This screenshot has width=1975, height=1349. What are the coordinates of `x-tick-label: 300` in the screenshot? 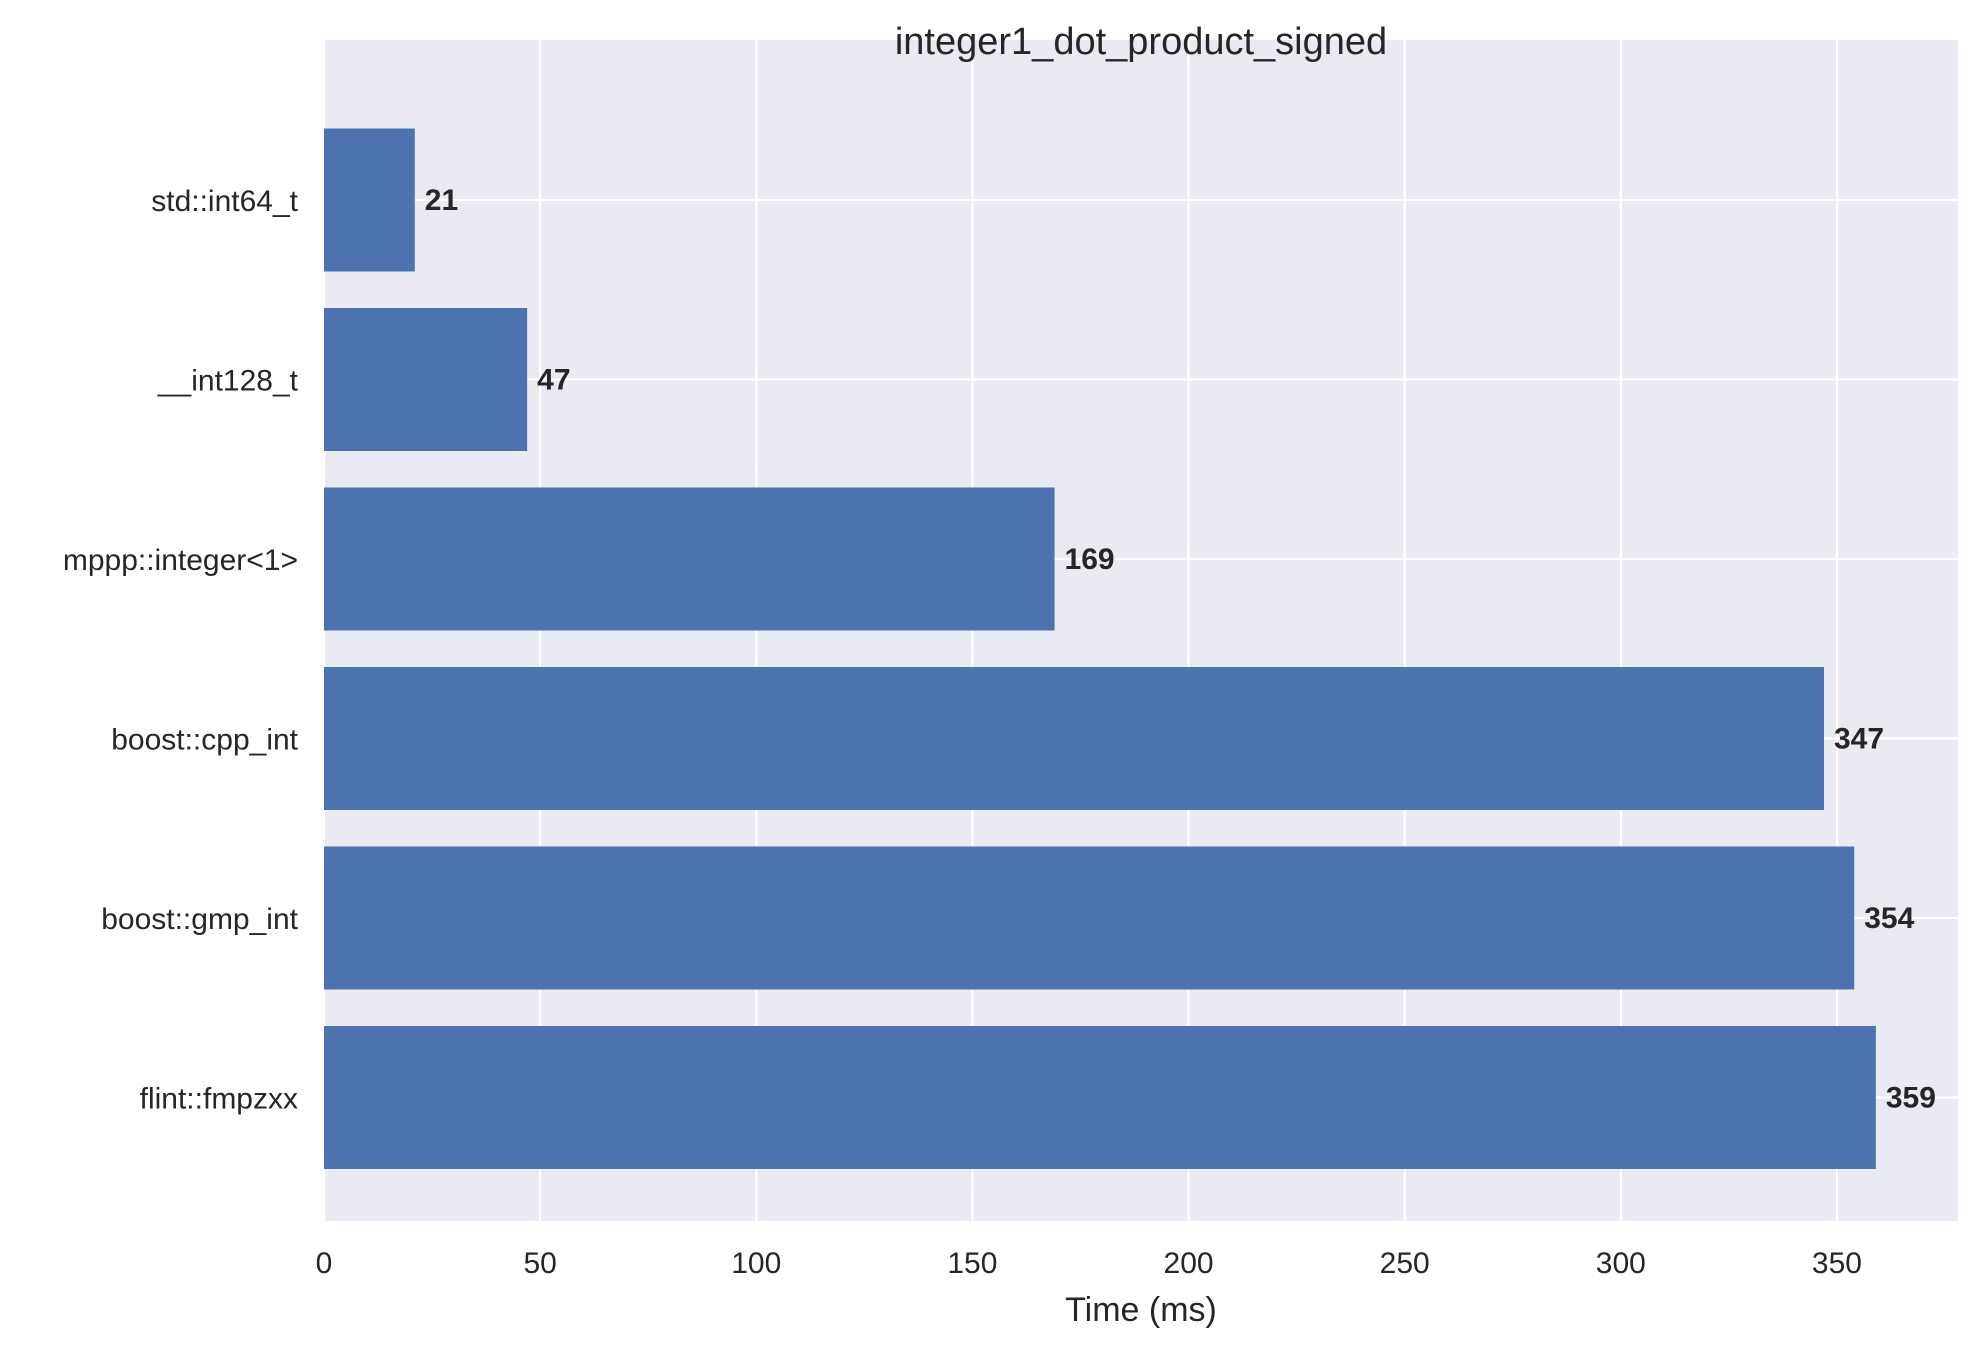 It's located at (1621, 1263).